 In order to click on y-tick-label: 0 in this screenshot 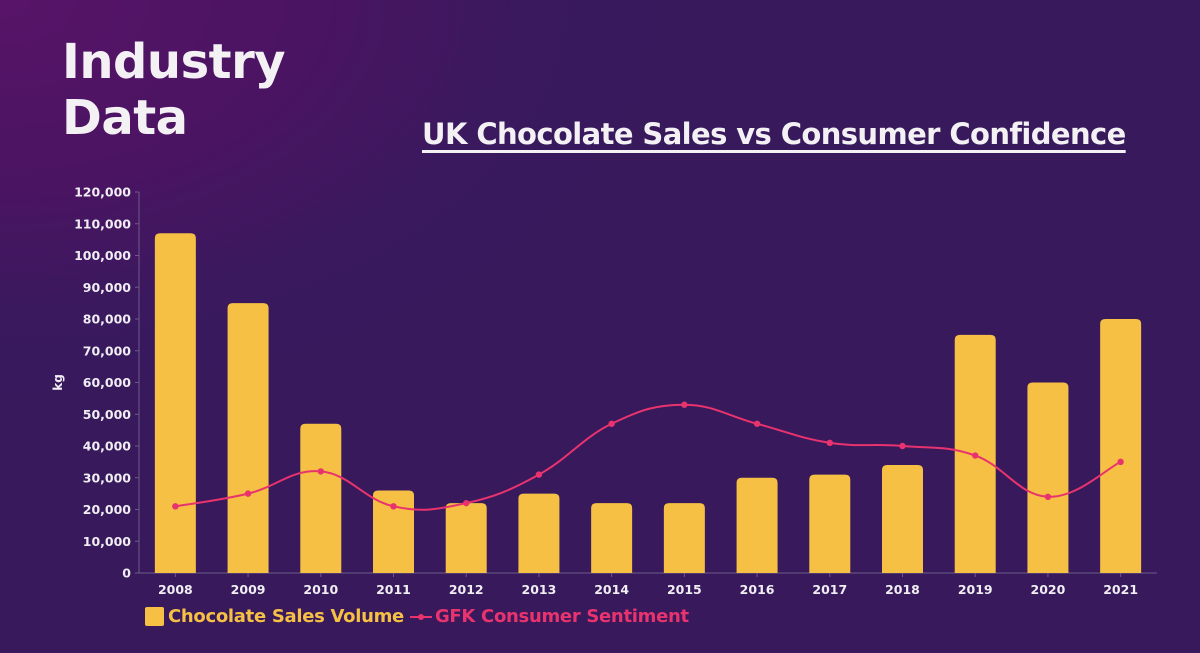, I will do `click(126, 573)`.